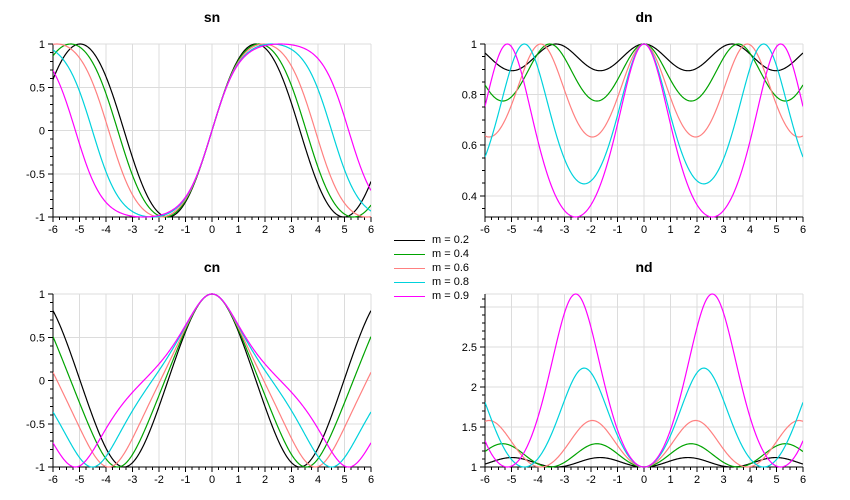  Describe the element at coordinates (644, 17) in the screenshot. I see `plot-title-dn: dn` at that location.